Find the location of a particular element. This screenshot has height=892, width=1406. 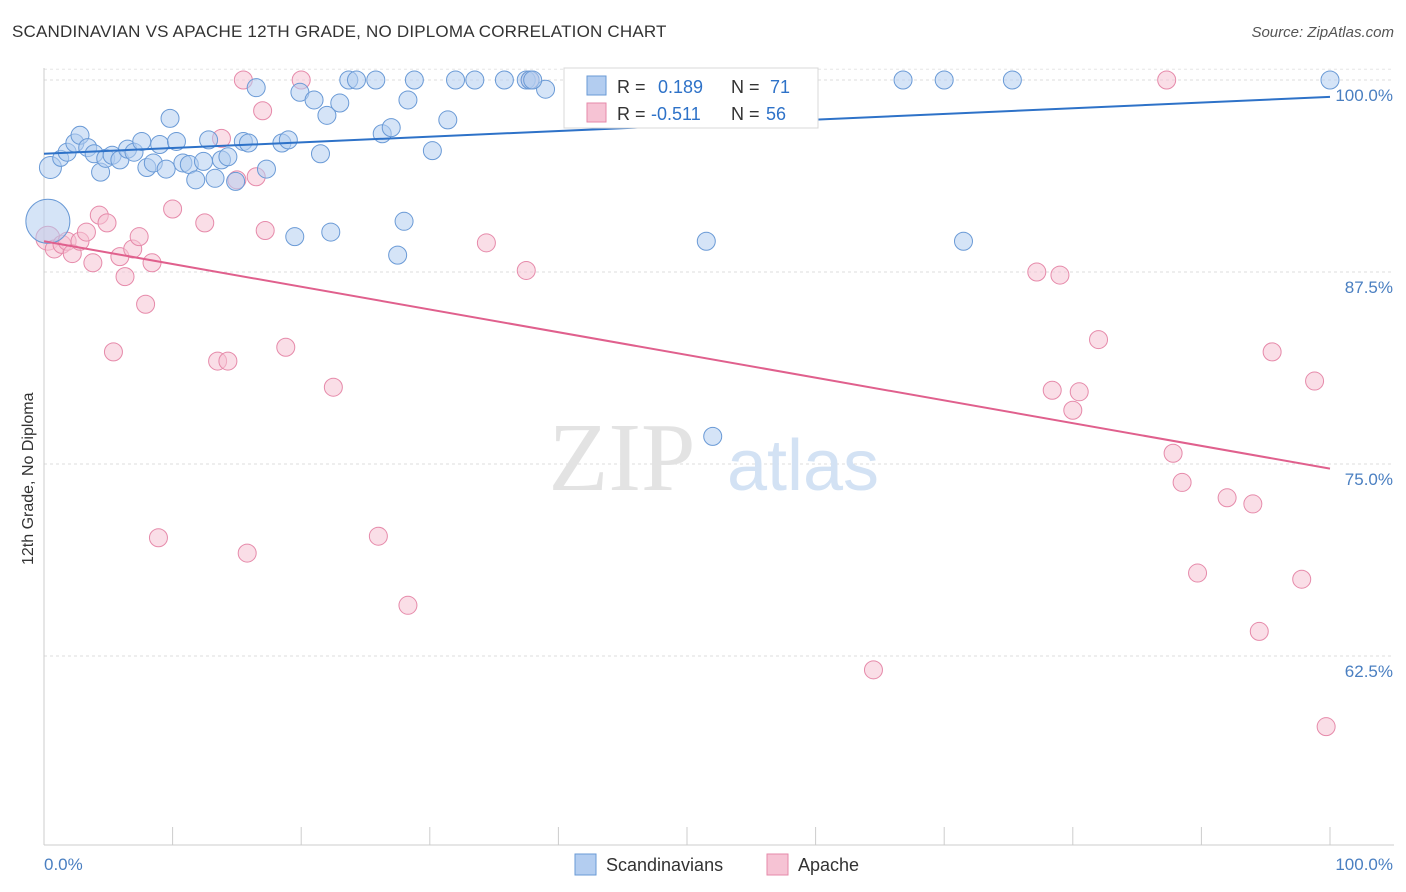

y-tick-labels: 62.5% 75.0% 87.5% 100.0% is located at coordinates (1364, 383).